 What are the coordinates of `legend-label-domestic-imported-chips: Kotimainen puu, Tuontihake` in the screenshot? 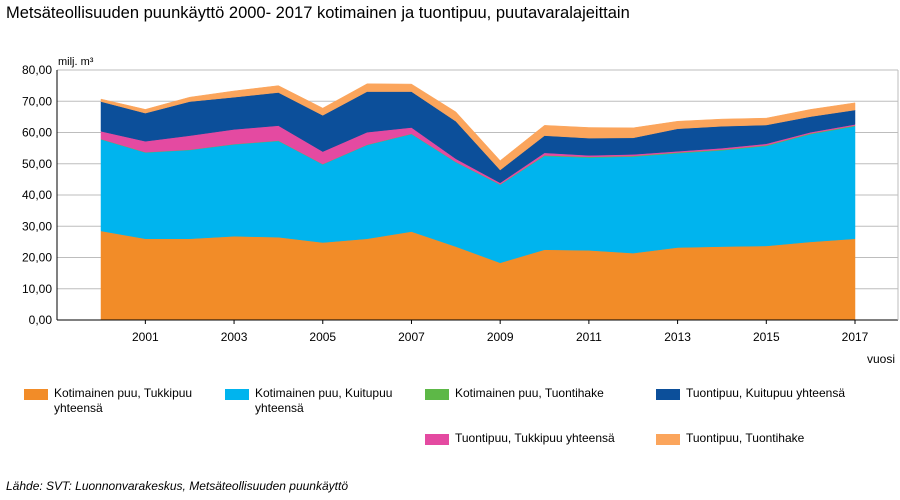 It's located at (529, 393).